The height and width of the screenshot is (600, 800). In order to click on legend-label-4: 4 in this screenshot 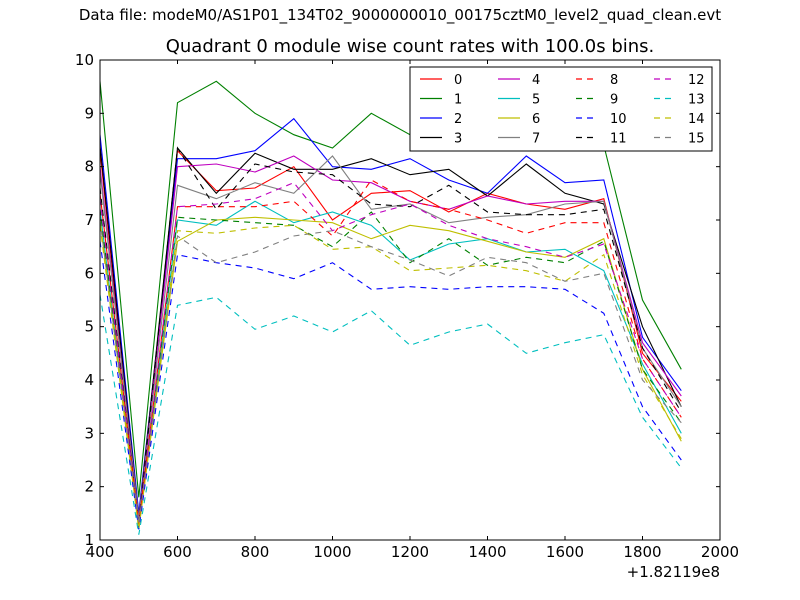, I will do `click(536, 80)`.